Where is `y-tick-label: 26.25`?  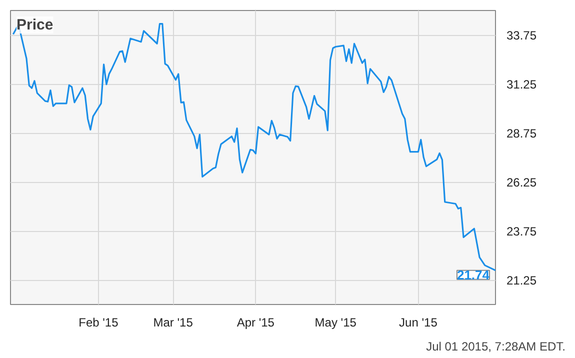 y-tick-label: 26.25 is located at coordinates (521, 183).